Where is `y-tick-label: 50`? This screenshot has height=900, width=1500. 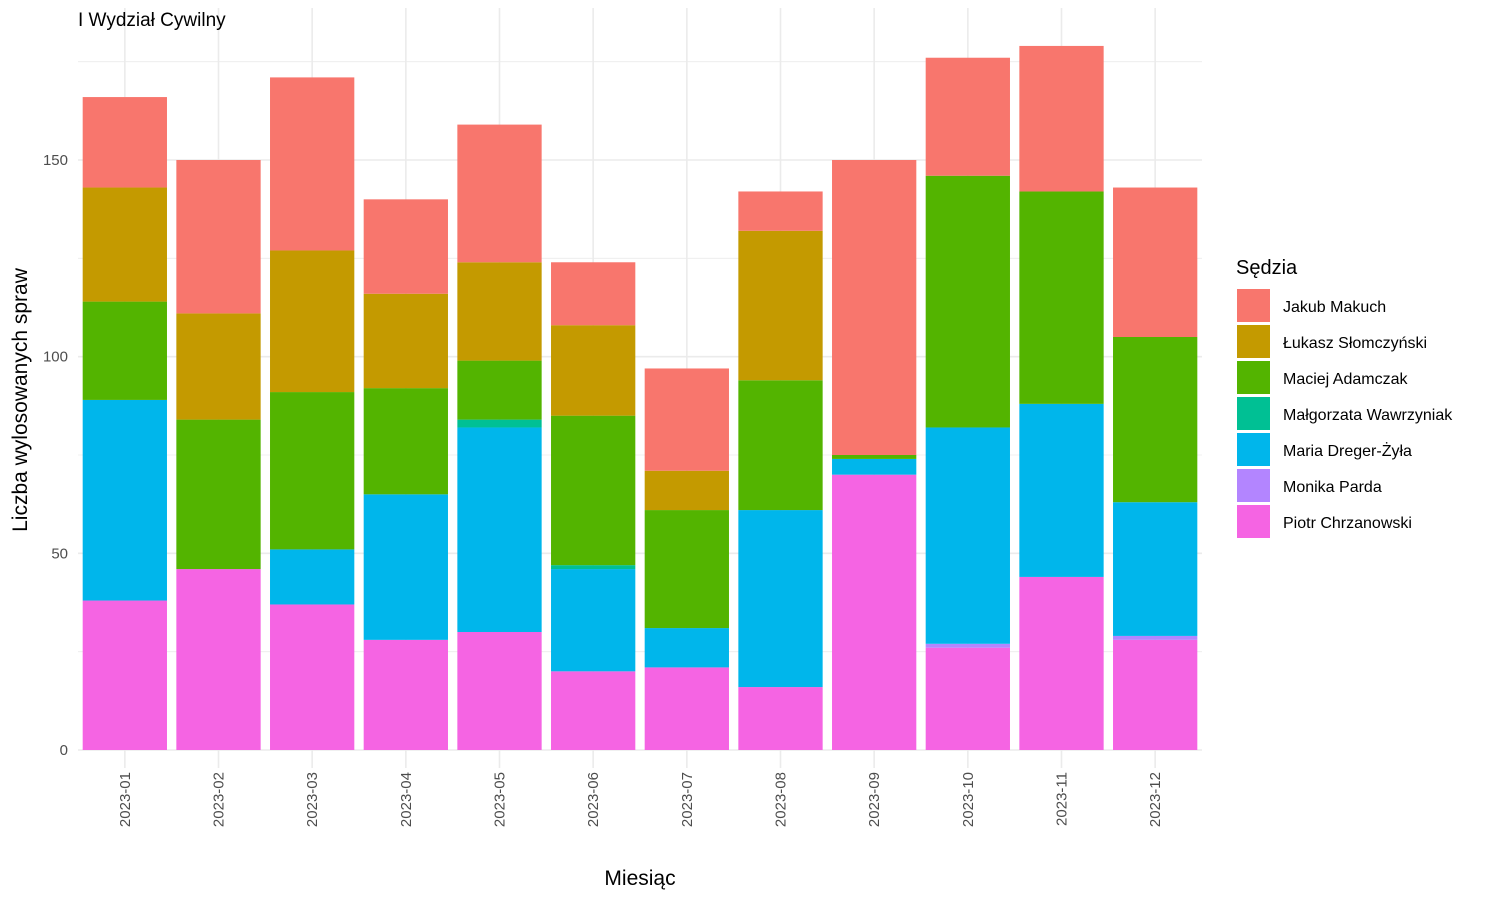
y-tick-label: 50 is located at coordinates (59, 553).